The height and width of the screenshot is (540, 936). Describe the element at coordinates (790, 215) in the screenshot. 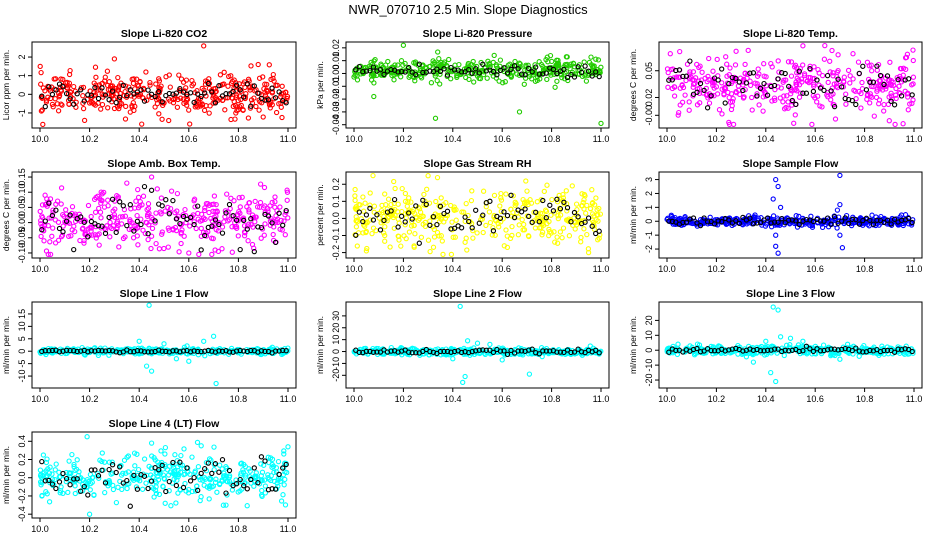

I see `plot-frame` at that location.